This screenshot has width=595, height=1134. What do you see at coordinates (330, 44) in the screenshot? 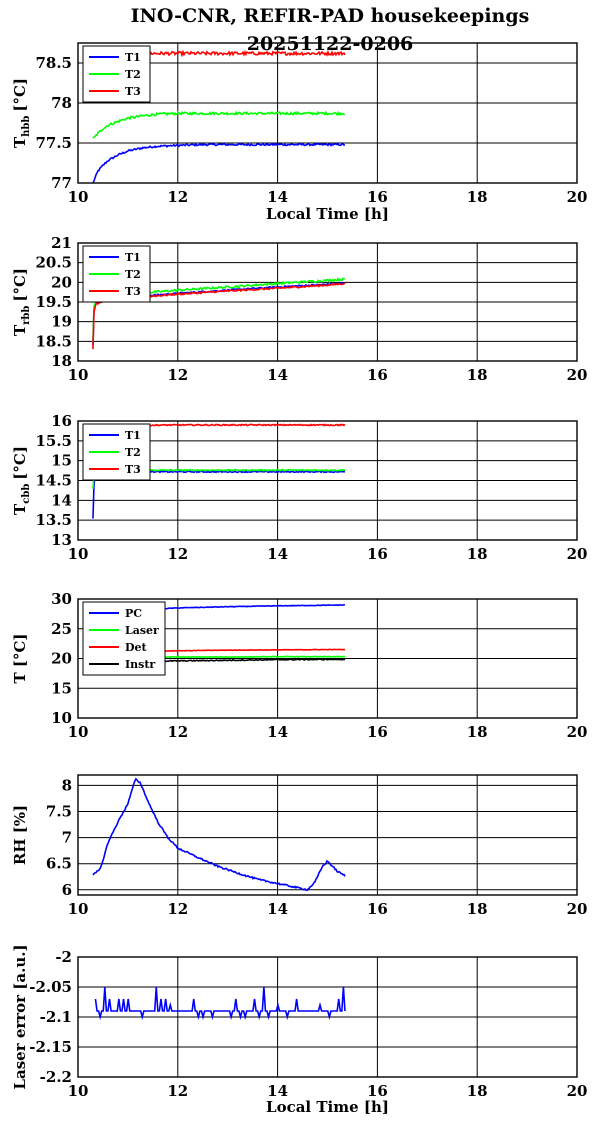
I see `figure-title-line2: 20251122-0206` at bounding box center [330, 44].